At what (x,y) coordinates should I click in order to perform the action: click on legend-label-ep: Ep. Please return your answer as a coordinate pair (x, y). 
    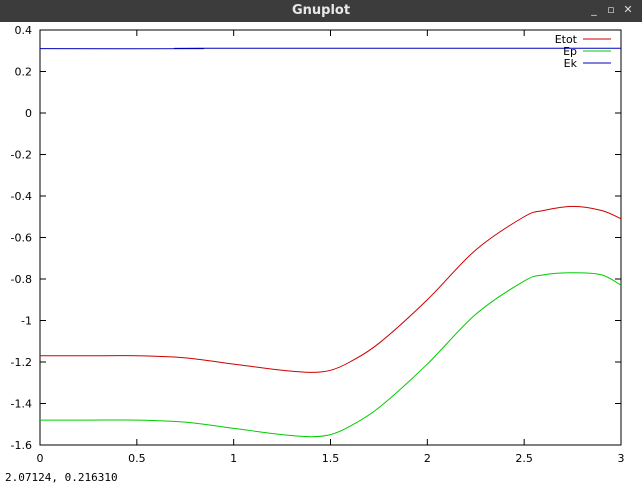
    Looking at the image, I should click on (570, 51).